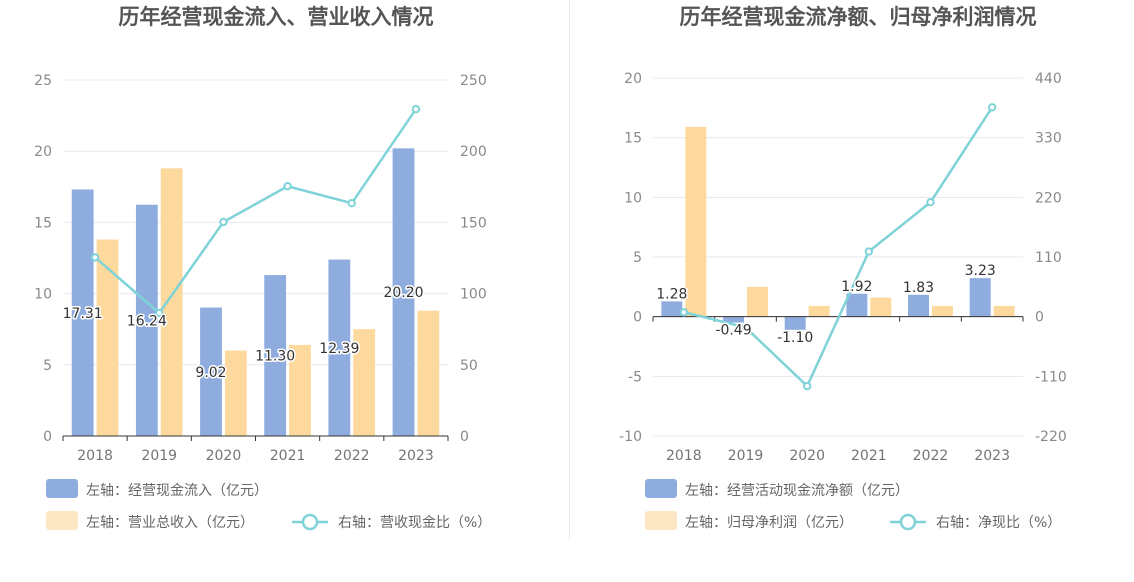  What do you see at coordinates (671, 294) in the screenshot?
I see `bar-data-label: 1.28` at bounding box center [671, 294].